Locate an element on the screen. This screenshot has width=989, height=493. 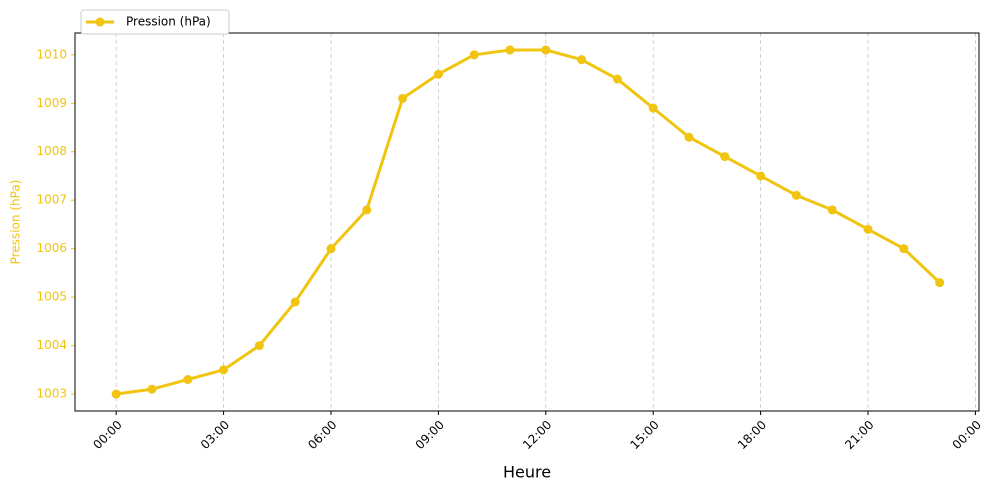
y-tick-label: 1003 is located at coordinates (51, 394).